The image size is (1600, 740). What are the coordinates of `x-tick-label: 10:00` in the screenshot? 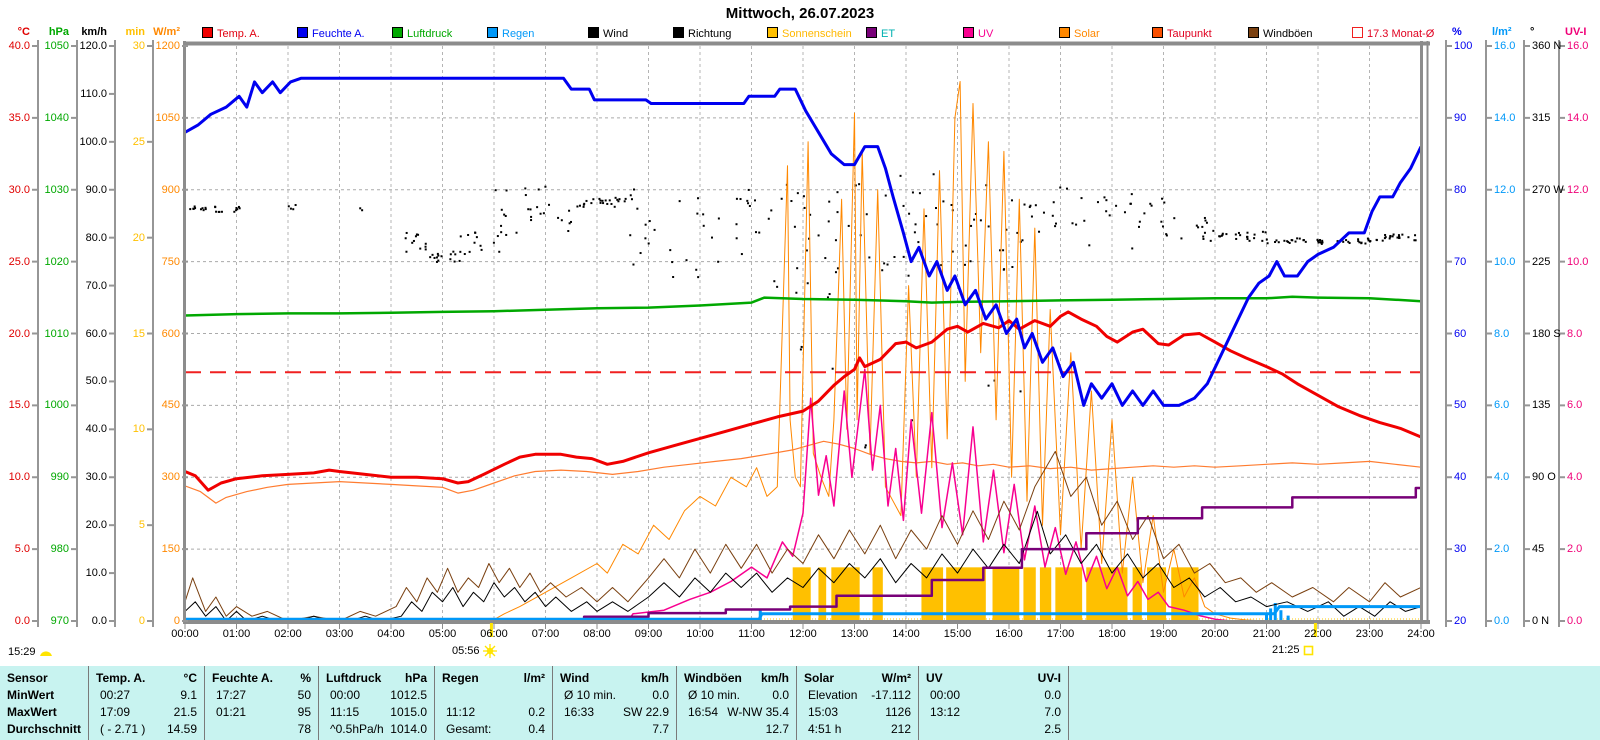 It's located at (700, 634).